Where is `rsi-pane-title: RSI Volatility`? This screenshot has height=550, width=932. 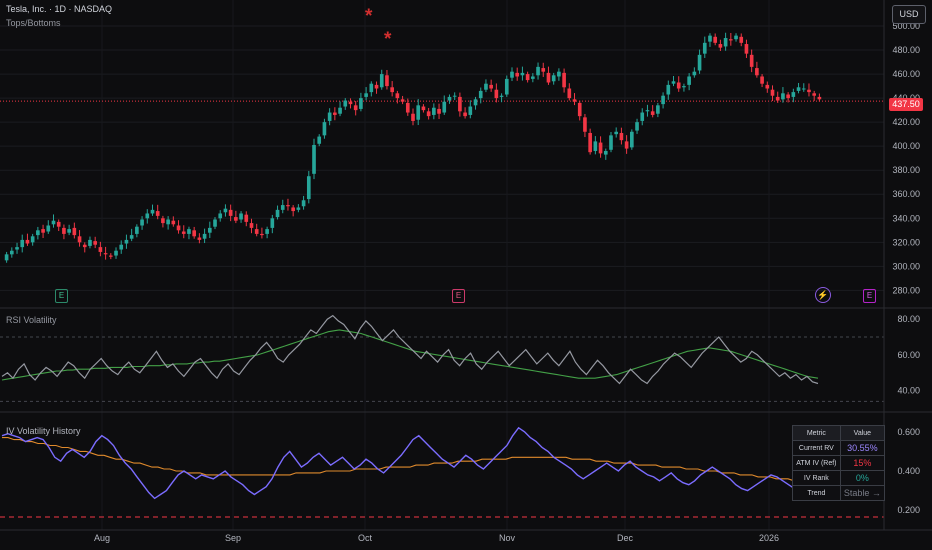 rsi-pane-title: RSI Volatility is located at coordinates (31, 320).